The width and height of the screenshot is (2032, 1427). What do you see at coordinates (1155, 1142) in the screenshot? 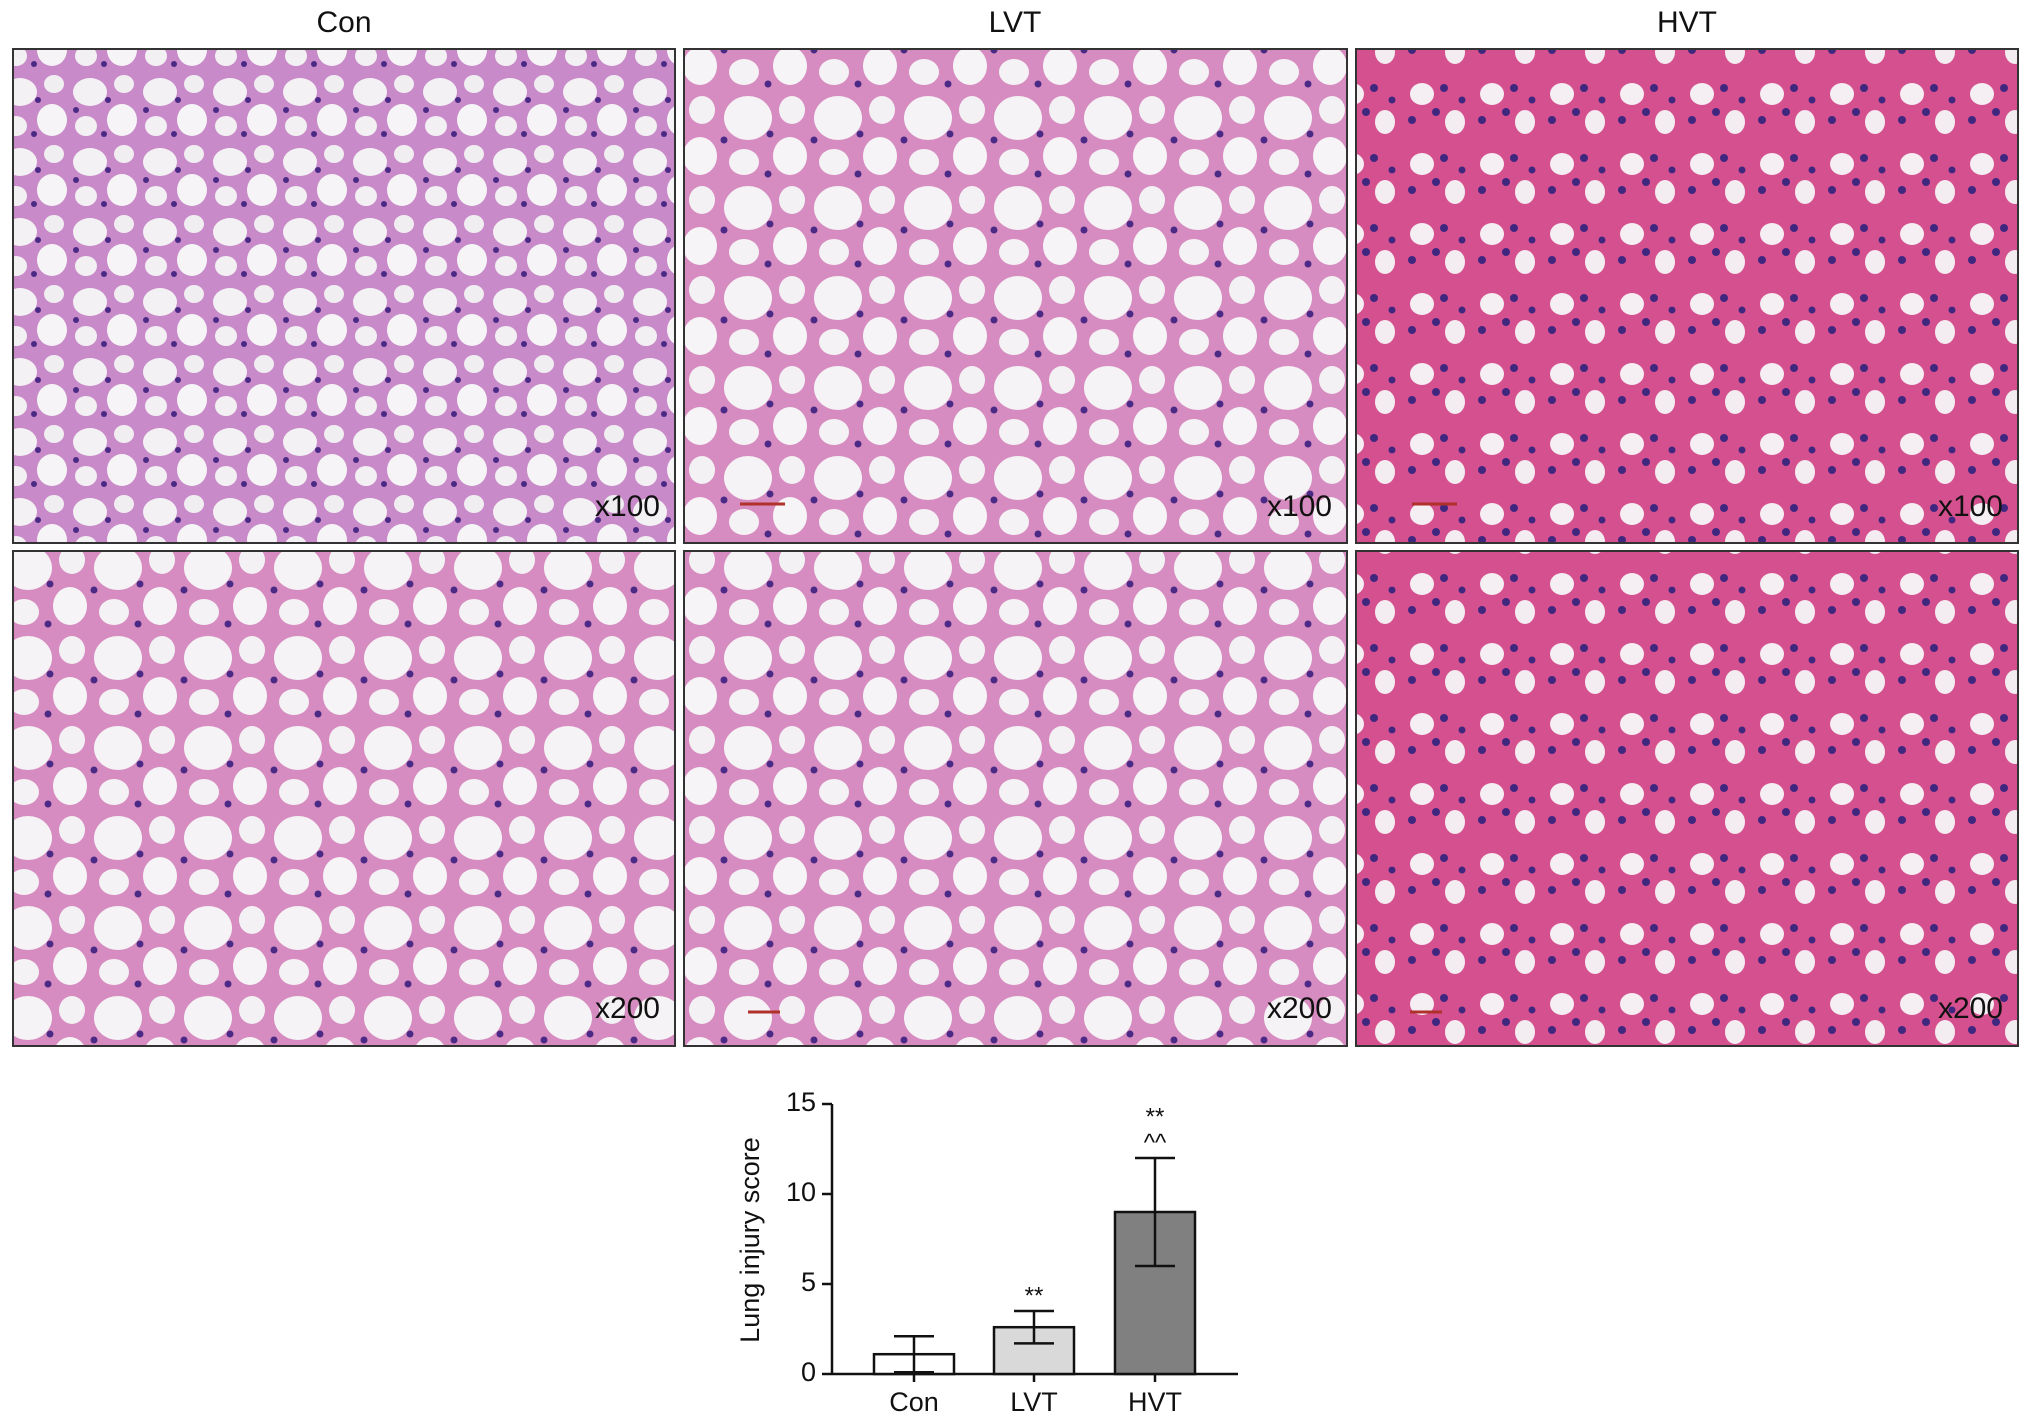
I see `significance-label: ^^` at bounding box center [1155, 1142].